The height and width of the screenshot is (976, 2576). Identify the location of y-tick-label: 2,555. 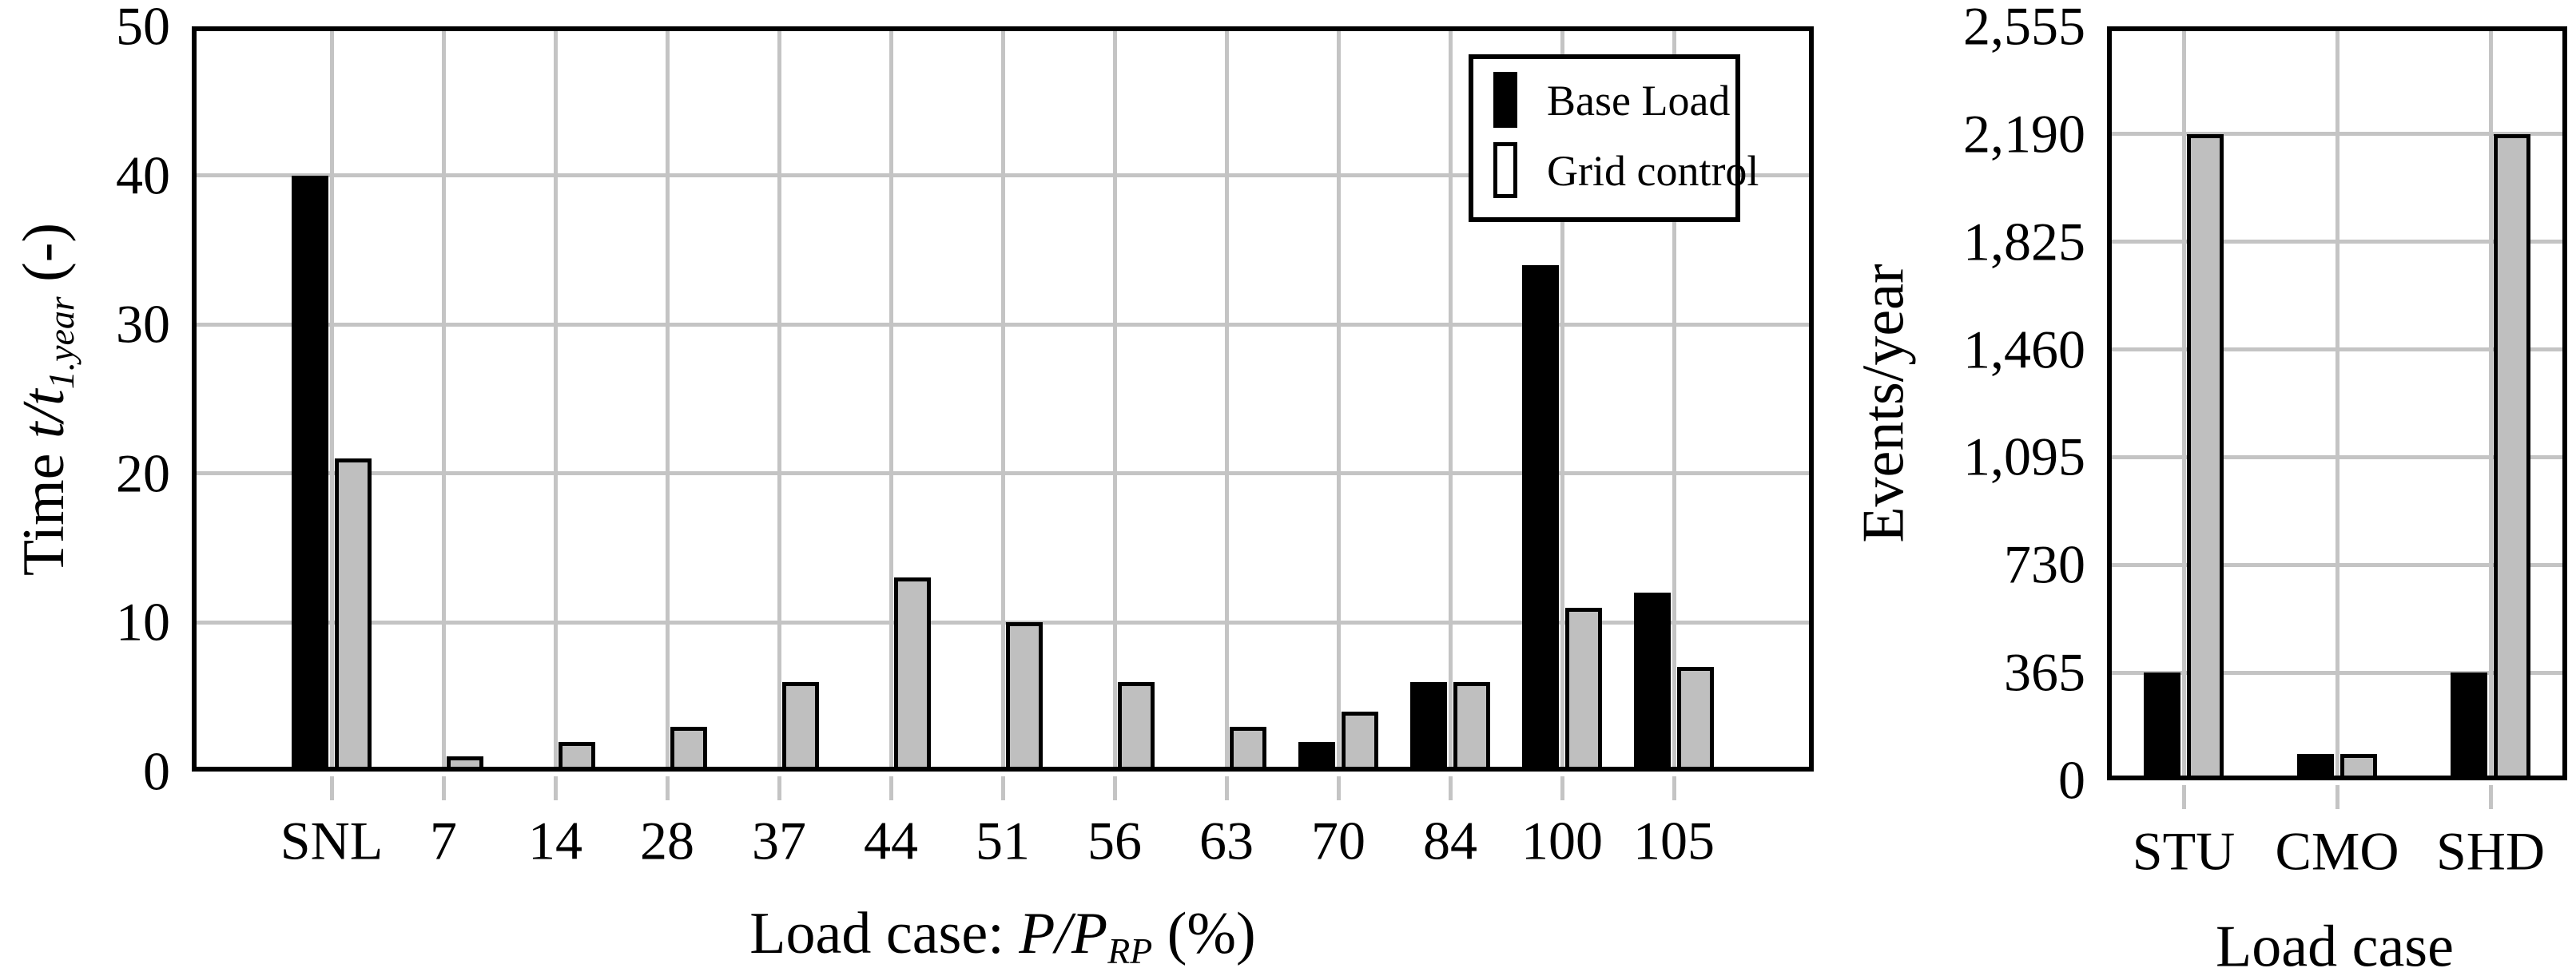
(2024, 28).